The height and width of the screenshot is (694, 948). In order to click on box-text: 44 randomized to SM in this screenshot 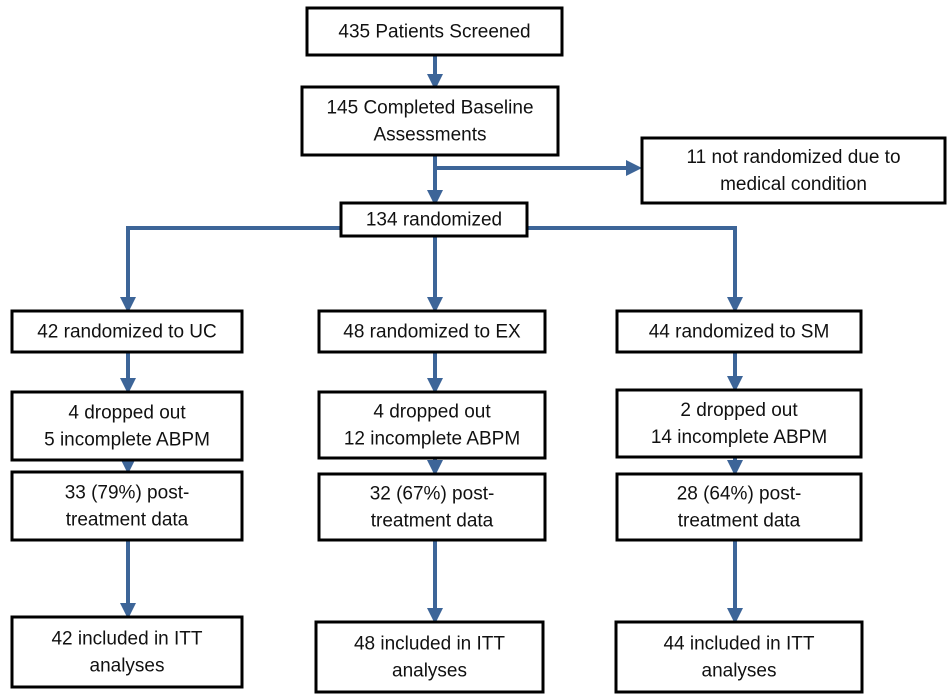, I will do `click(739, 332)`.